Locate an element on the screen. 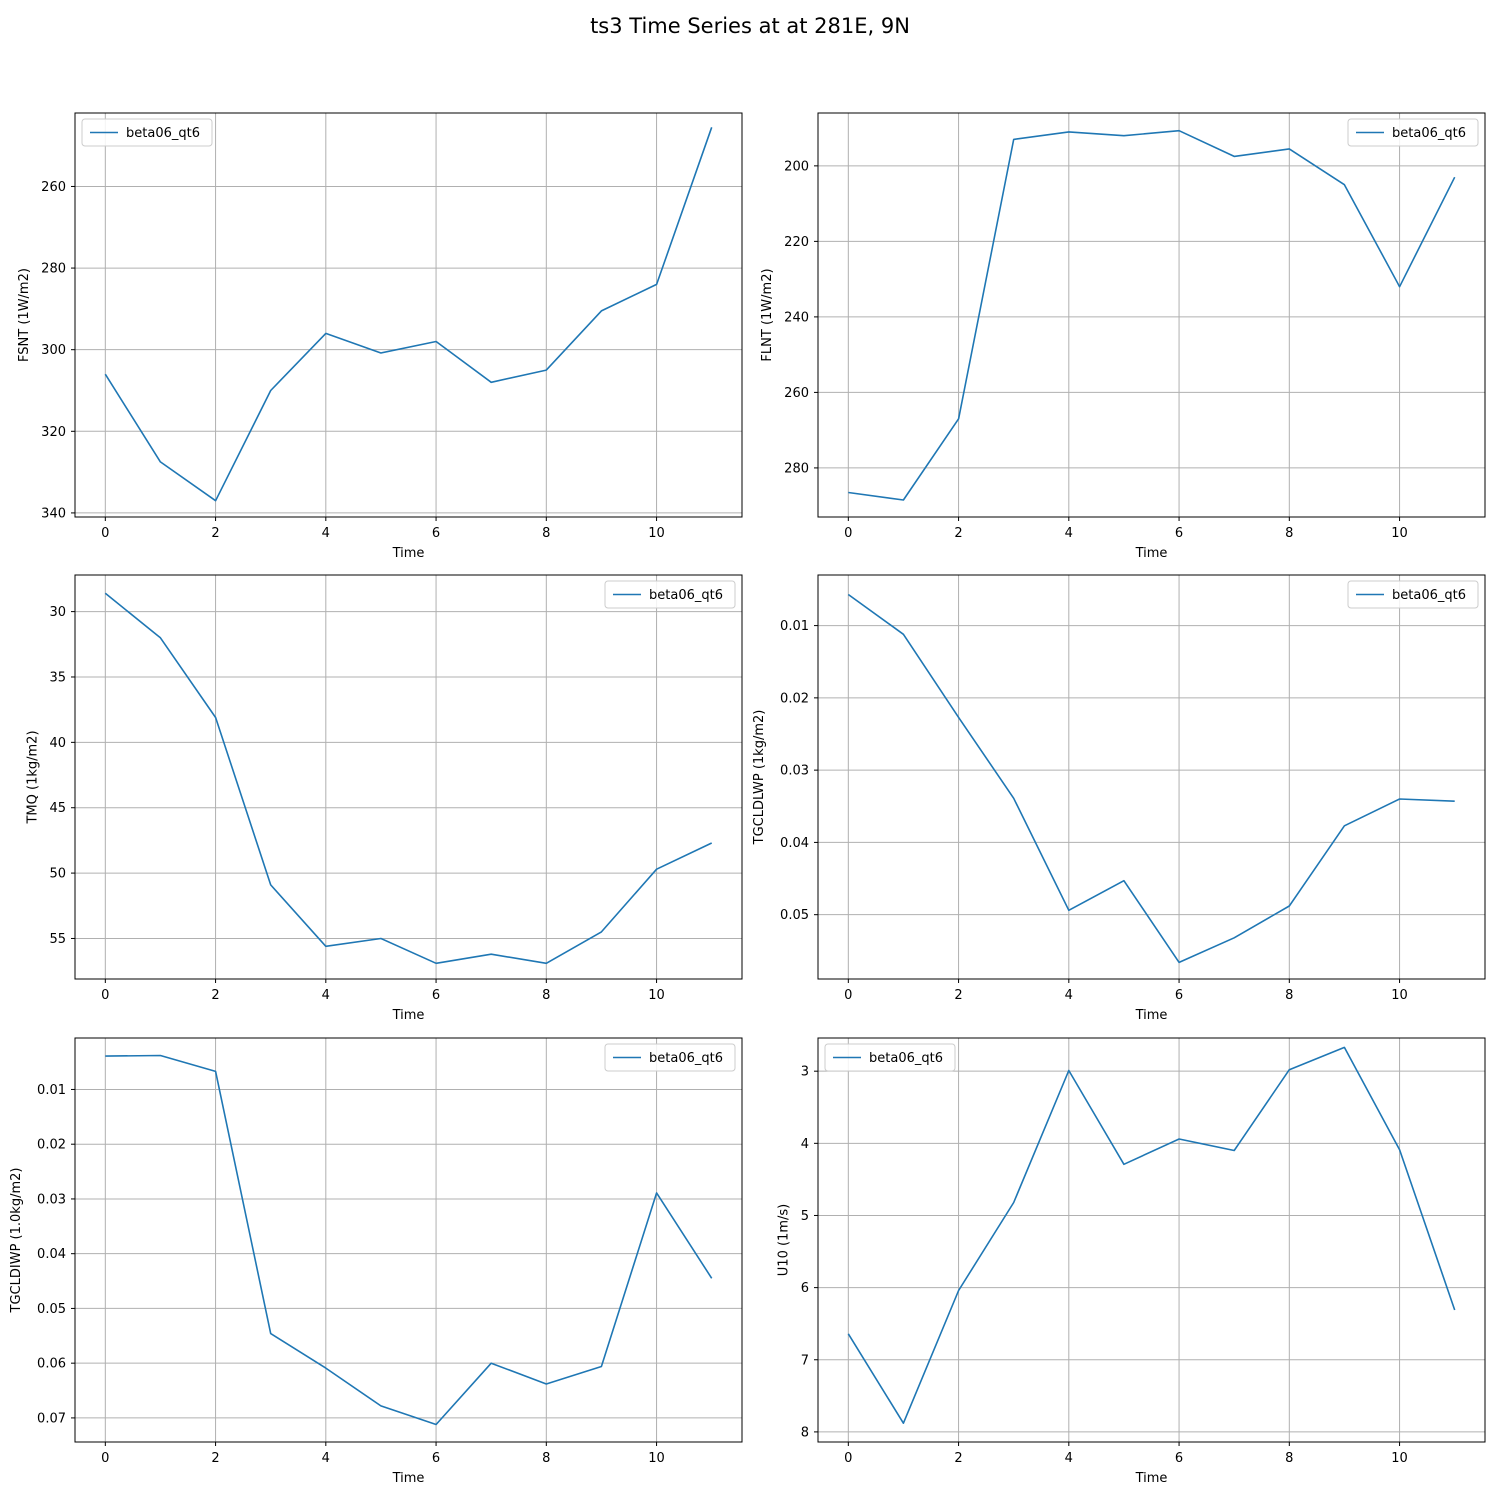 The height and width of the screenshot is (1500, 1500). y-tick-label: 0.02 is located at coordinates (51, 1145).